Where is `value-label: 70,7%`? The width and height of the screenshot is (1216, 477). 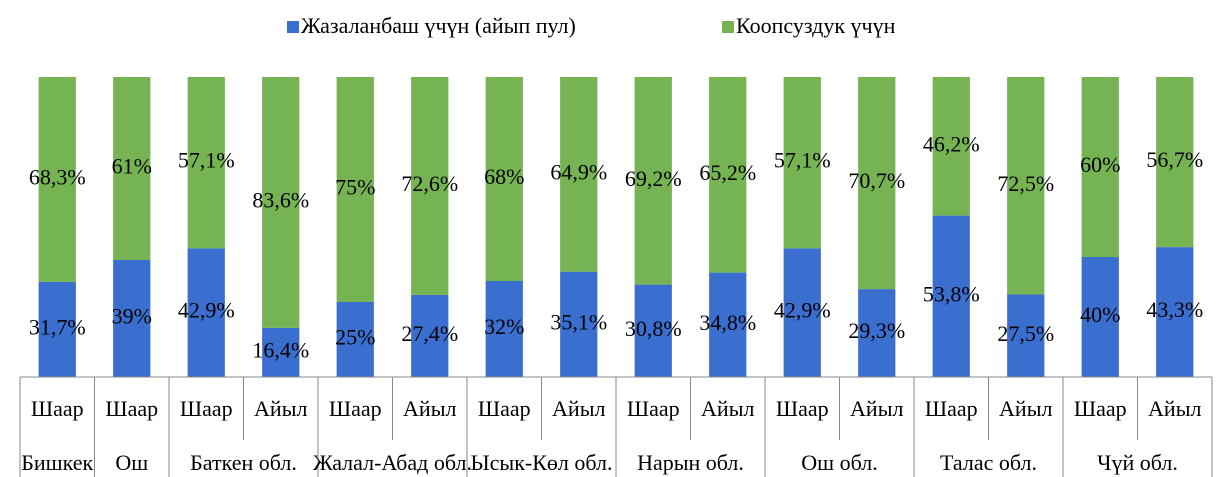
value-label: 70,7% is located at coordinates (876, 180).